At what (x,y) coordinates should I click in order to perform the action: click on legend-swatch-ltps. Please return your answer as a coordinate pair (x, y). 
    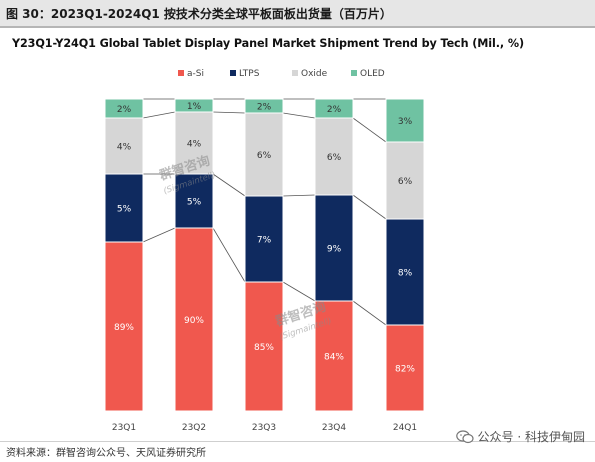
    Looking at the image, I should click on (233, 73).